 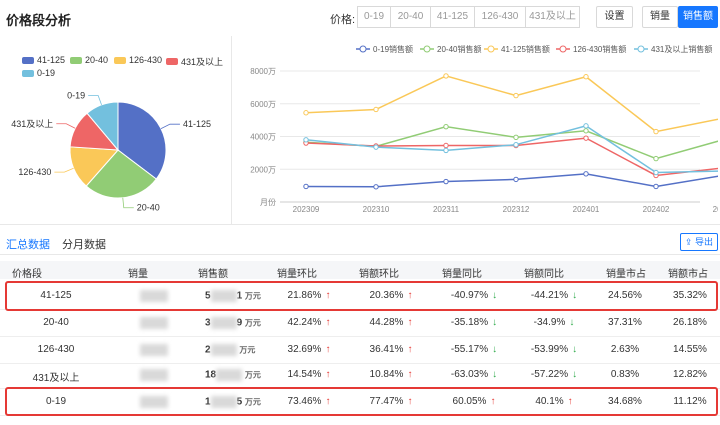 I want to click on view-sales-button: 销售额, so click(x=698, y=17).